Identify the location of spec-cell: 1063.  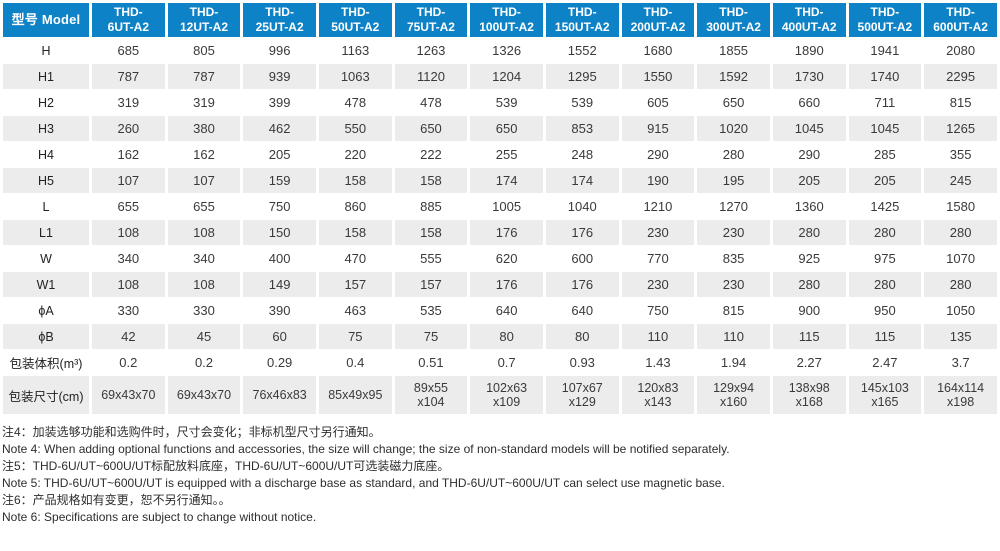
(355, 76).